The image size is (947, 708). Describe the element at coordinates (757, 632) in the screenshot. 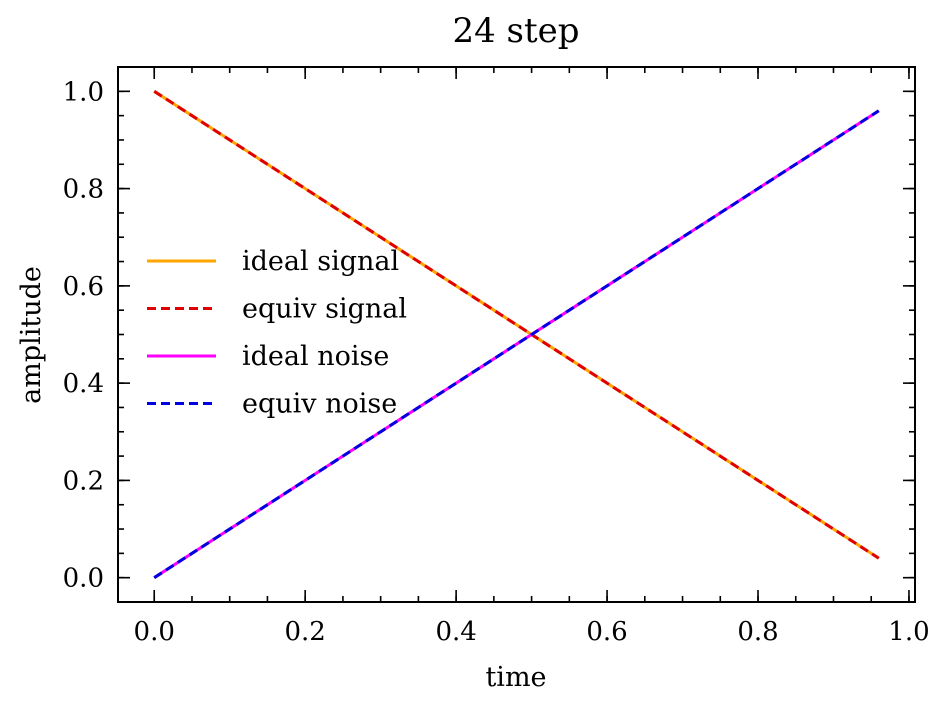

I see `x-tick-label: 0.8` at that location.